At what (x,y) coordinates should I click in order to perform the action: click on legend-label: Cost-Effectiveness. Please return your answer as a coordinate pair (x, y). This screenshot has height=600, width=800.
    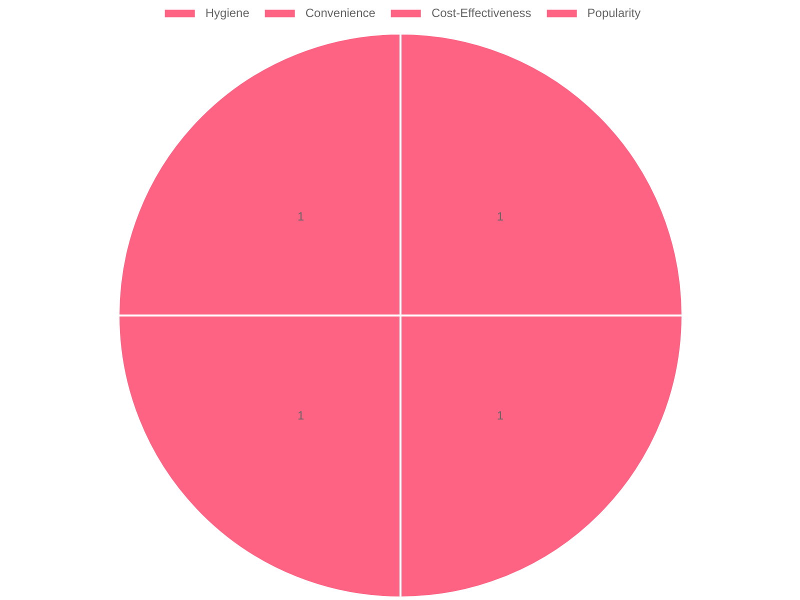
    Looking at the image, I should click on (481, 13).